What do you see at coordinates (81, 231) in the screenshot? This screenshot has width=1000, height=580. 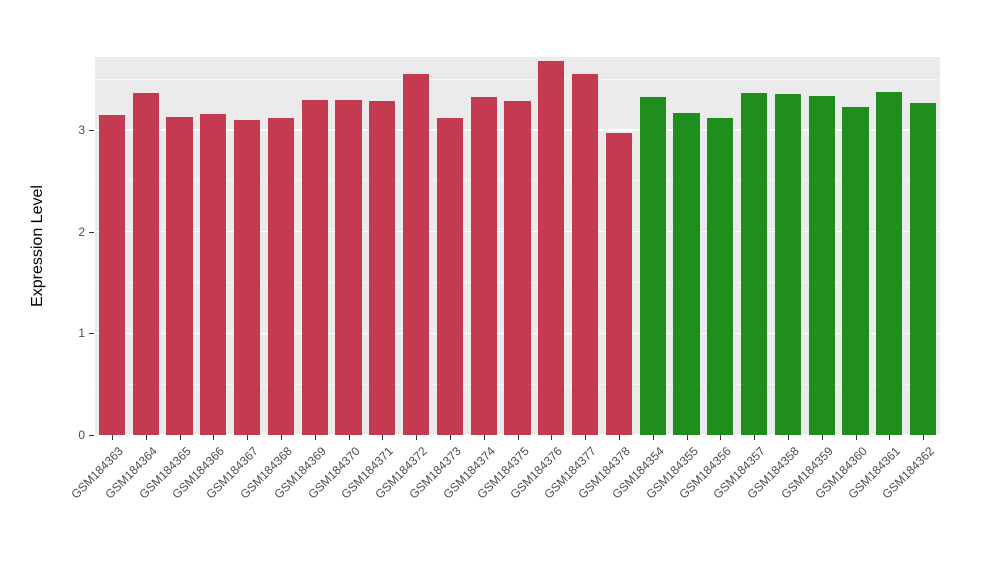 I see `y-tick-label: 2` at bounding box center [81, 231].